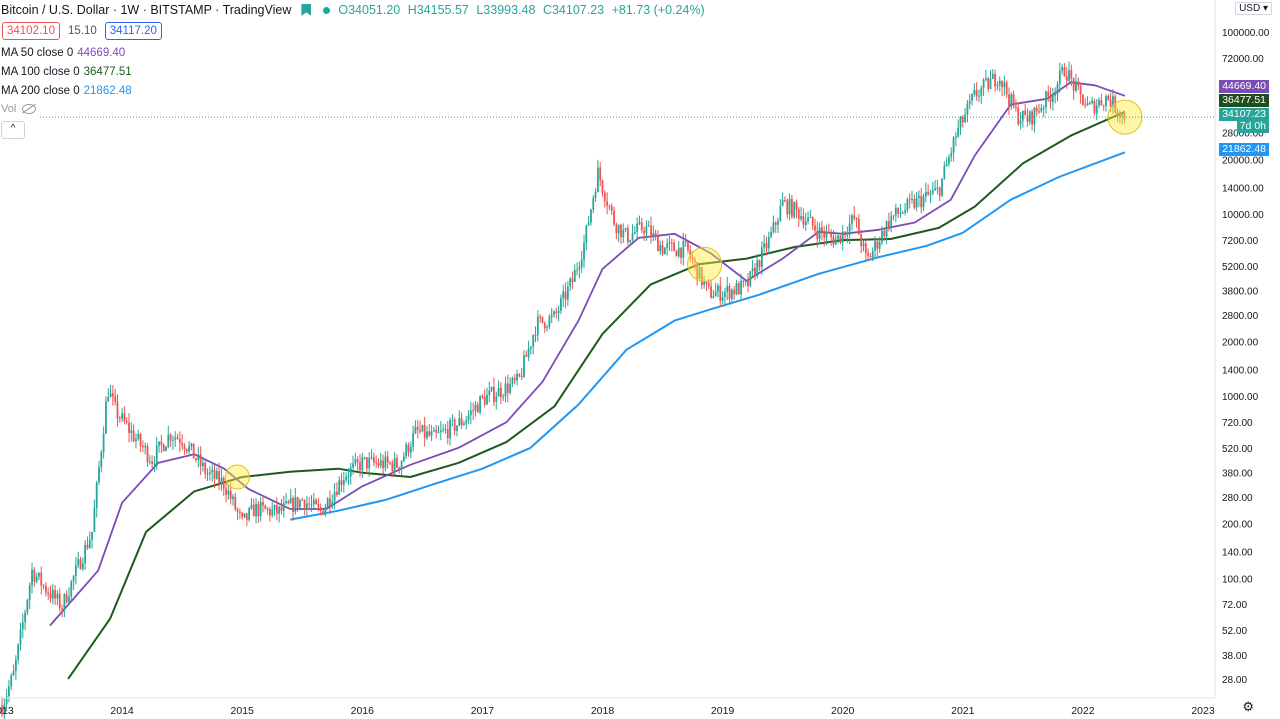  What do you see at coordinates (1234, 631) in the screenshot?
I see `price-tick-label: 52.00` at bounding box center [1234, 631].